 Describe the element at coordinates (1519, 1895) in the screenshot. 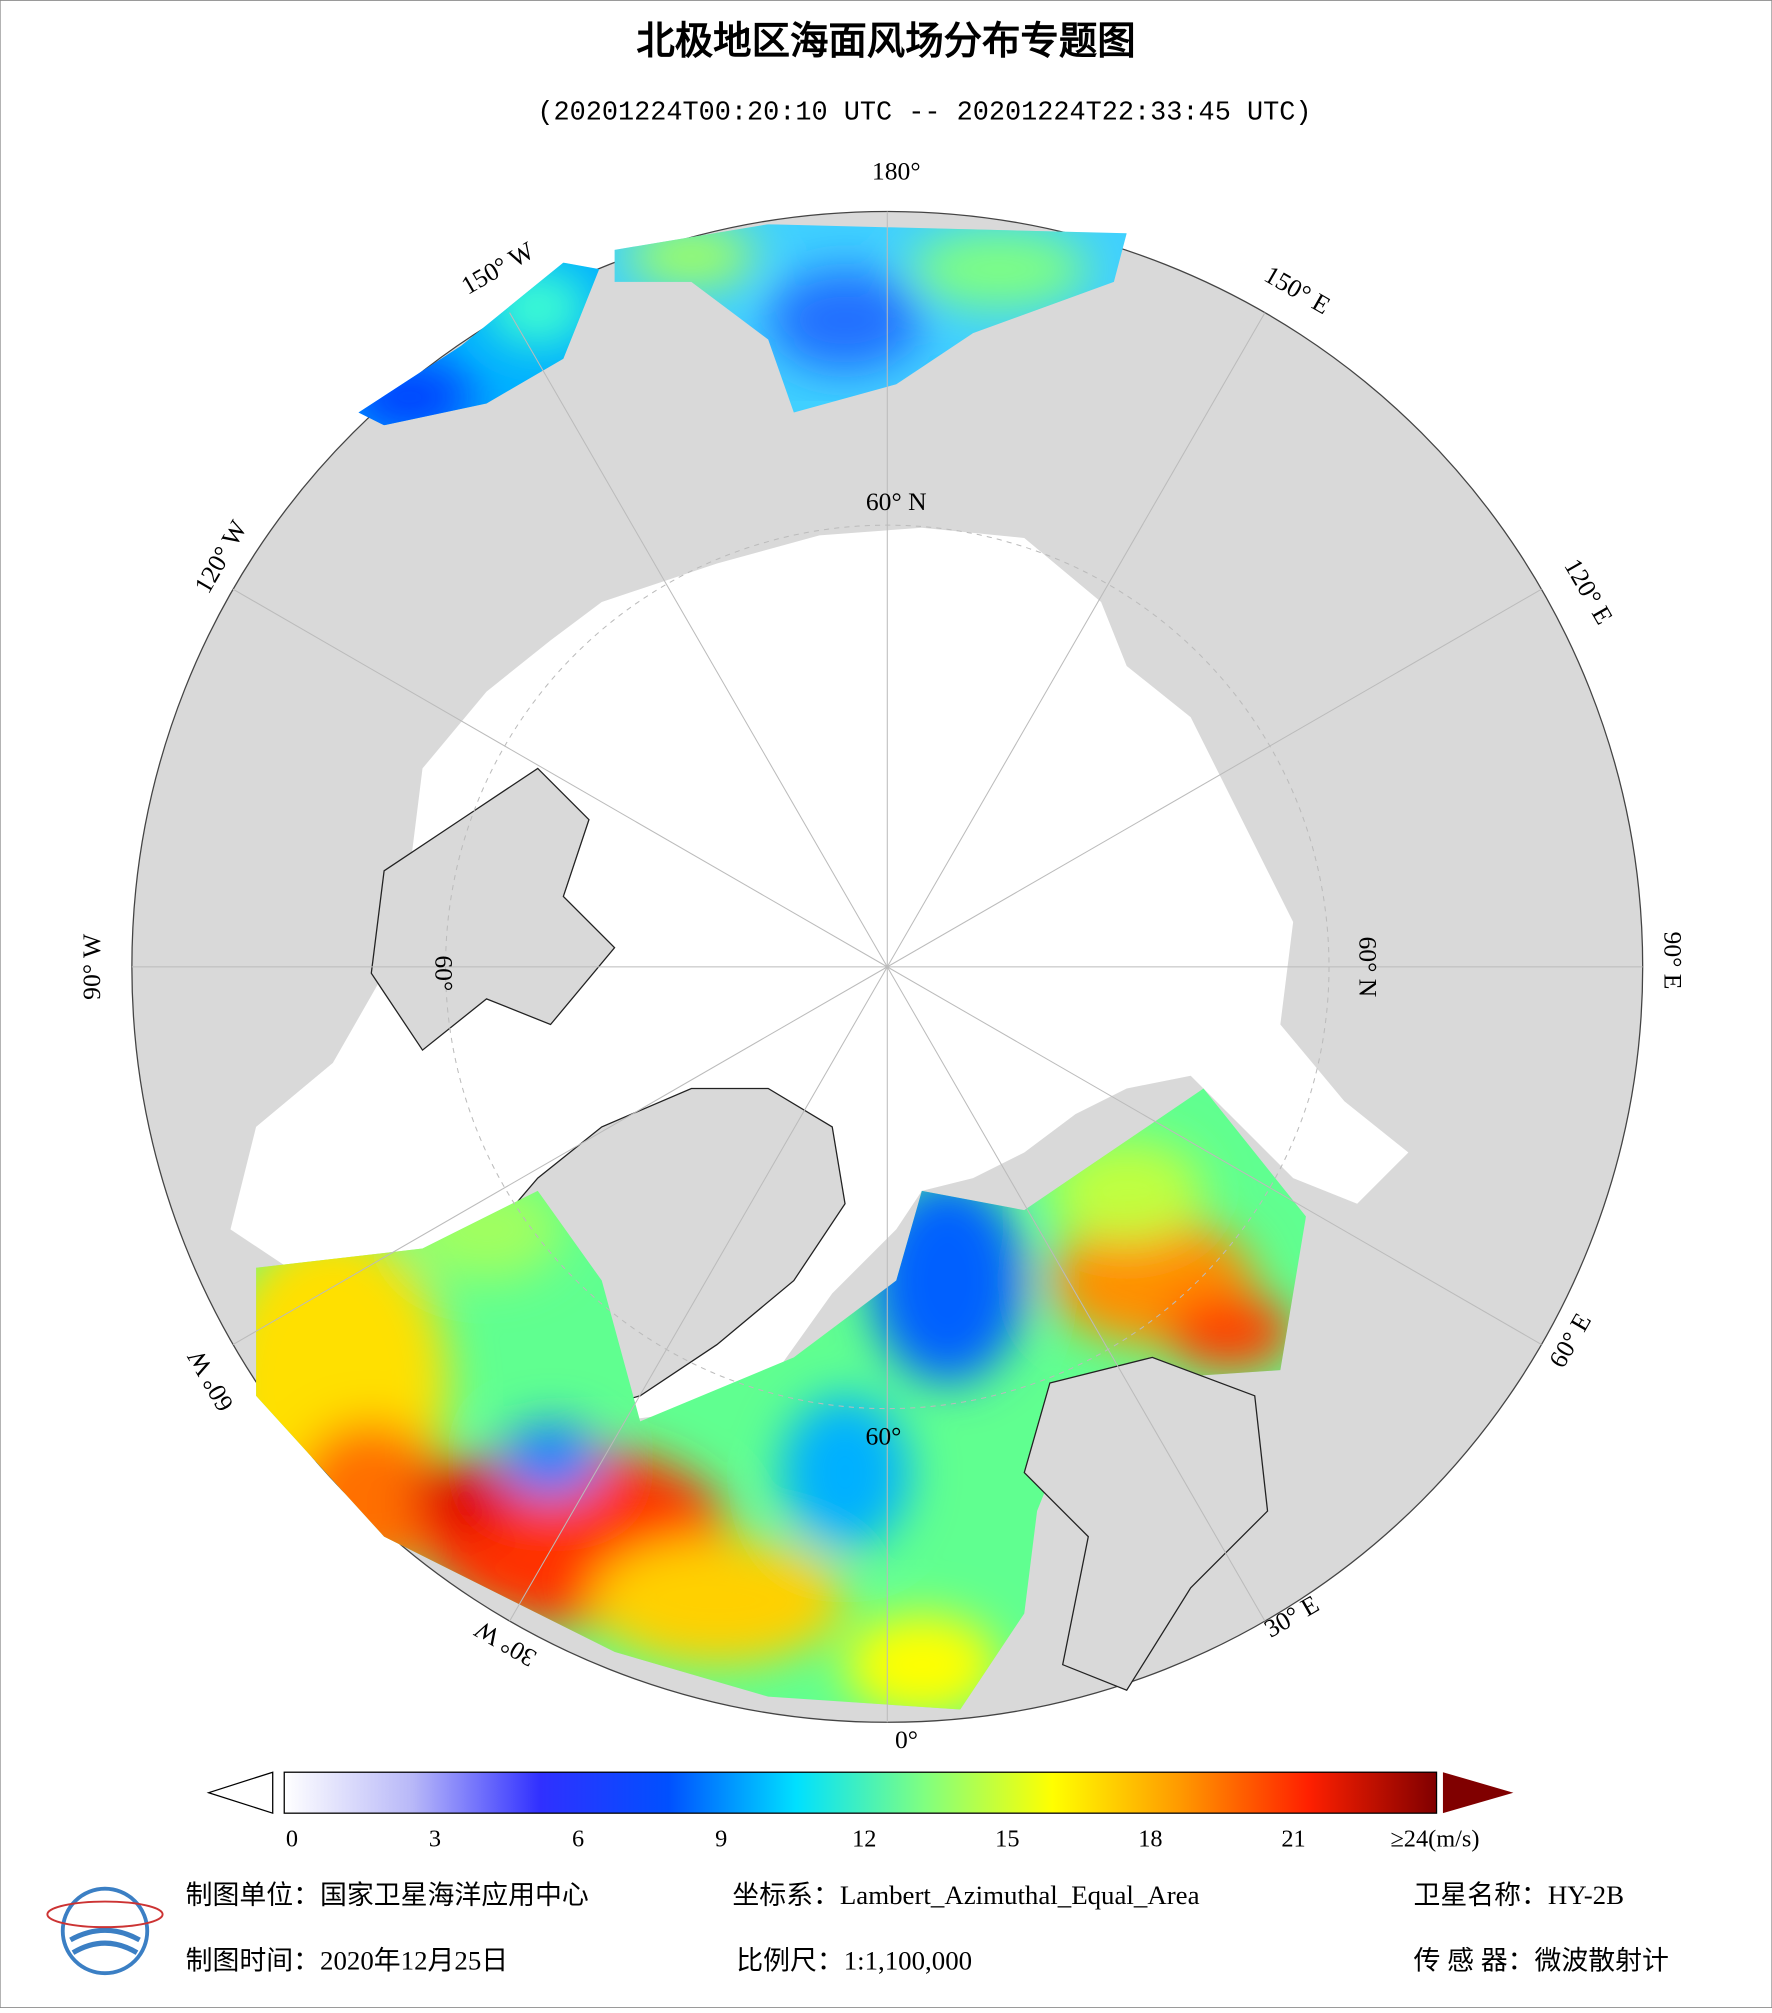

I see `footer-satellite: 卫星名称：HY-2B` at that location.